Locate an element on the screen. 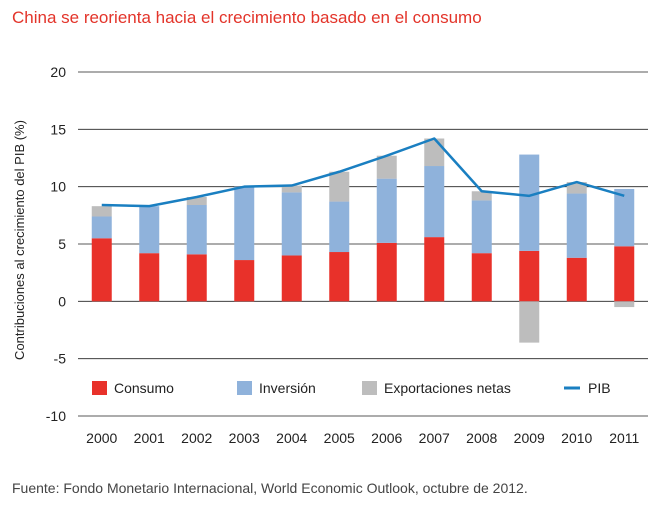  y-tick-label: 5 is located at coordinates (62, 244).